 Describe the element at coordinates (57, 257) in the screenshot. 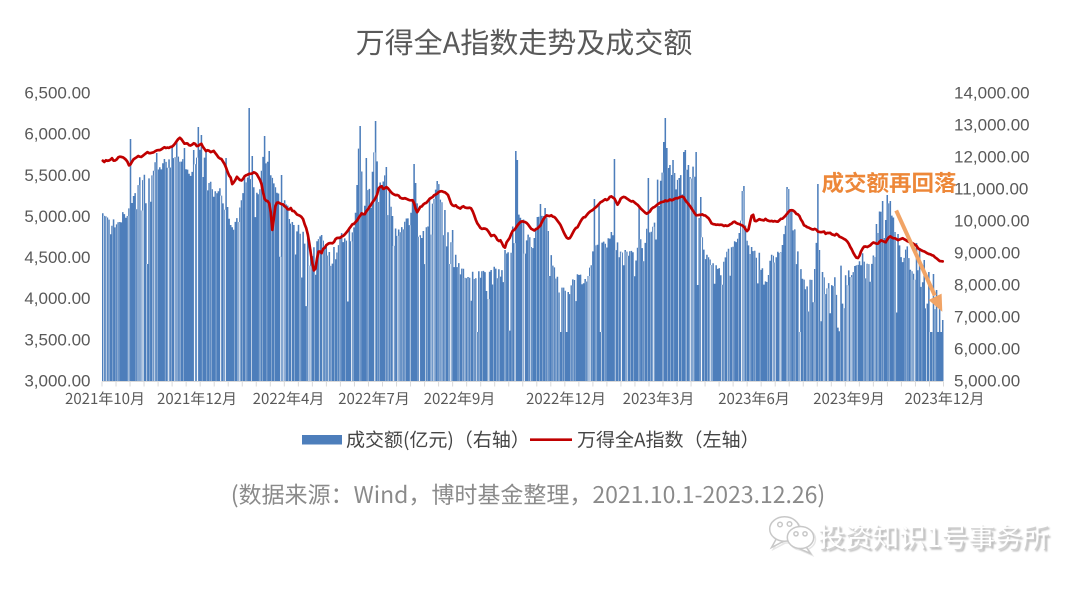

I see `svg-text: 4,500.00` at that location.